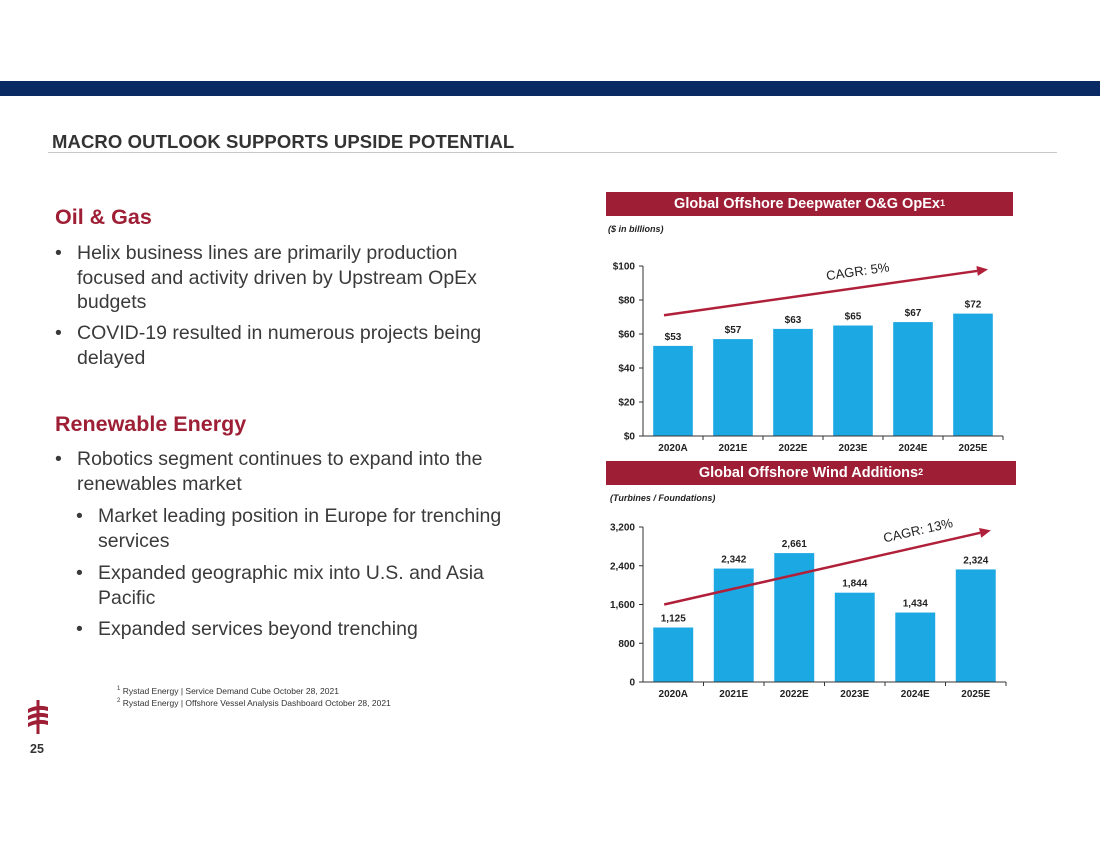 This screenshot has width=1100, height=850. Describe the element at coordinates (624, 267) in the screenshot. I see `opex-y-tick-label: $100` at that location.